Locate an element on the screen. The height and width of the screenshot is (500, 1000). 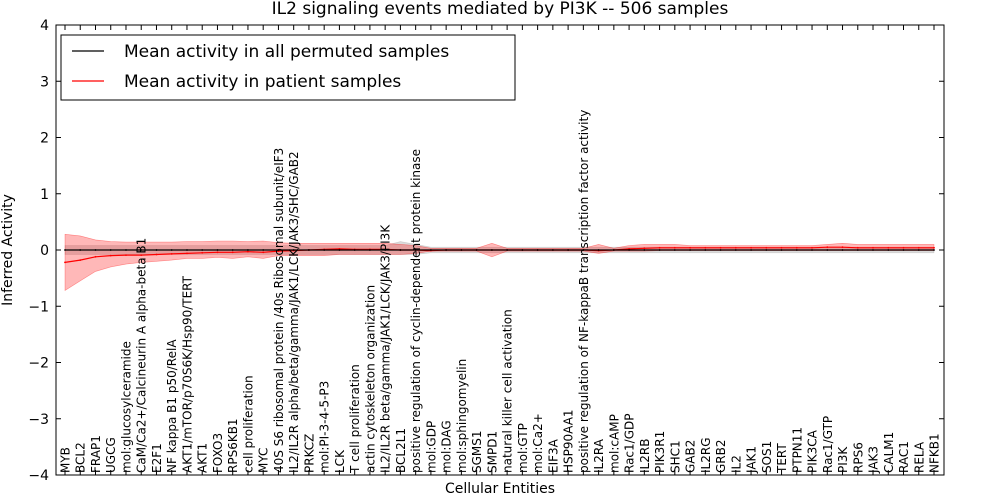
y-tick-label: 3 is located at coordinates (44, 82).